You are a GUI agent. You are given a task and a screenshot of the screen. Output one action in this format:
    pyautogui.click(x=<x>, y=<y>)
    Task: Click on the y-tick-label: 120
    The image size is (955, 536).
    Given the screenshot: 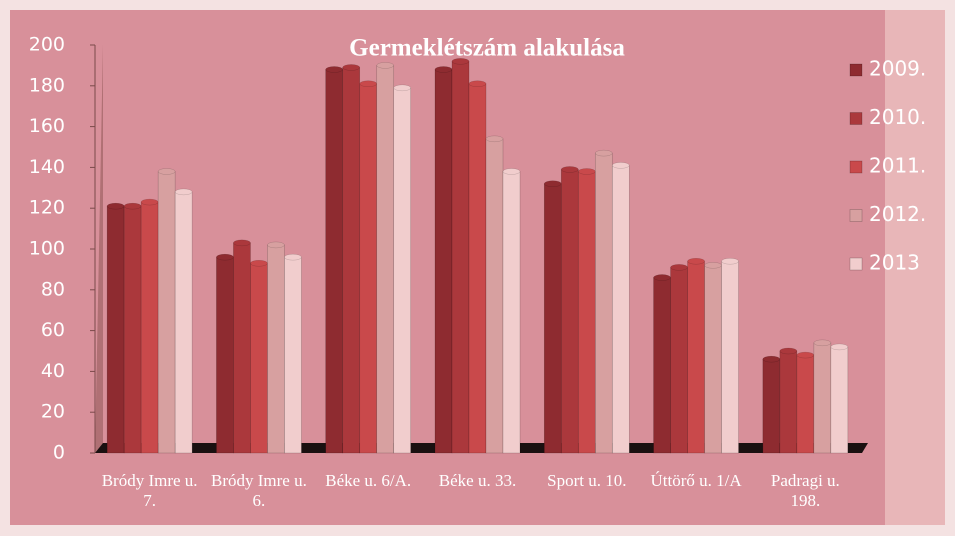 What is the action you would take?
    pyautogui.click(x=47, y=208)
    